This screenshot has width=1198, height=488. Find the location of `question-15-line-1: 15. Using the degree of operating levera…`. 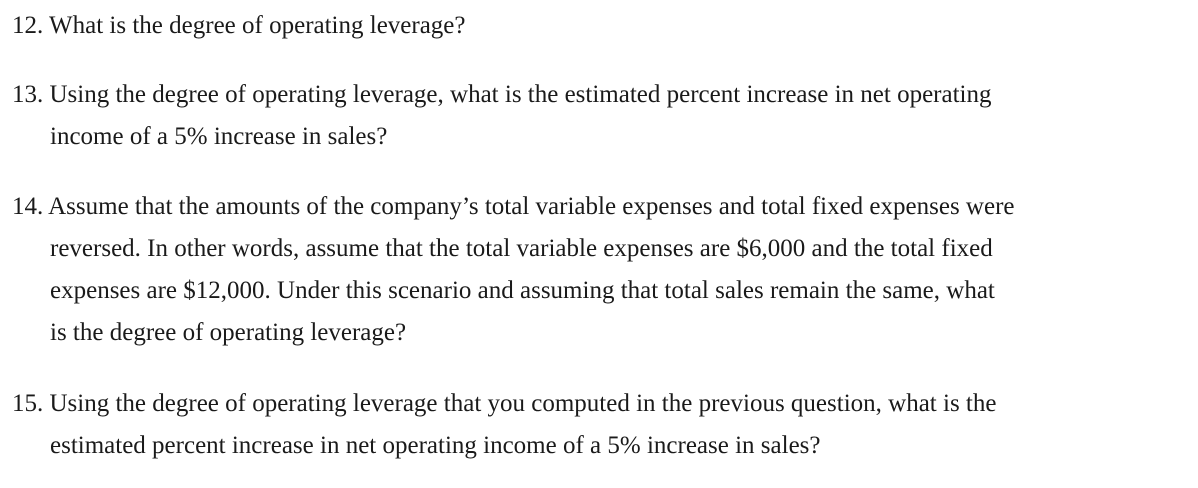

question-15-line-1: 15. Using the degree of operating levera… is located at coordinates (504, 403).